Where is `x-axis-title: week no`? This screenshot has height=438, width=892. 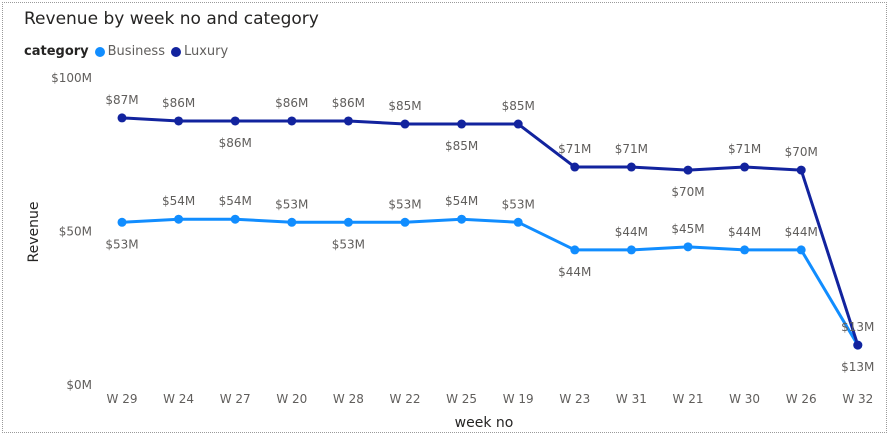
x-axis-title: week no is located at coordinates (484, 423).